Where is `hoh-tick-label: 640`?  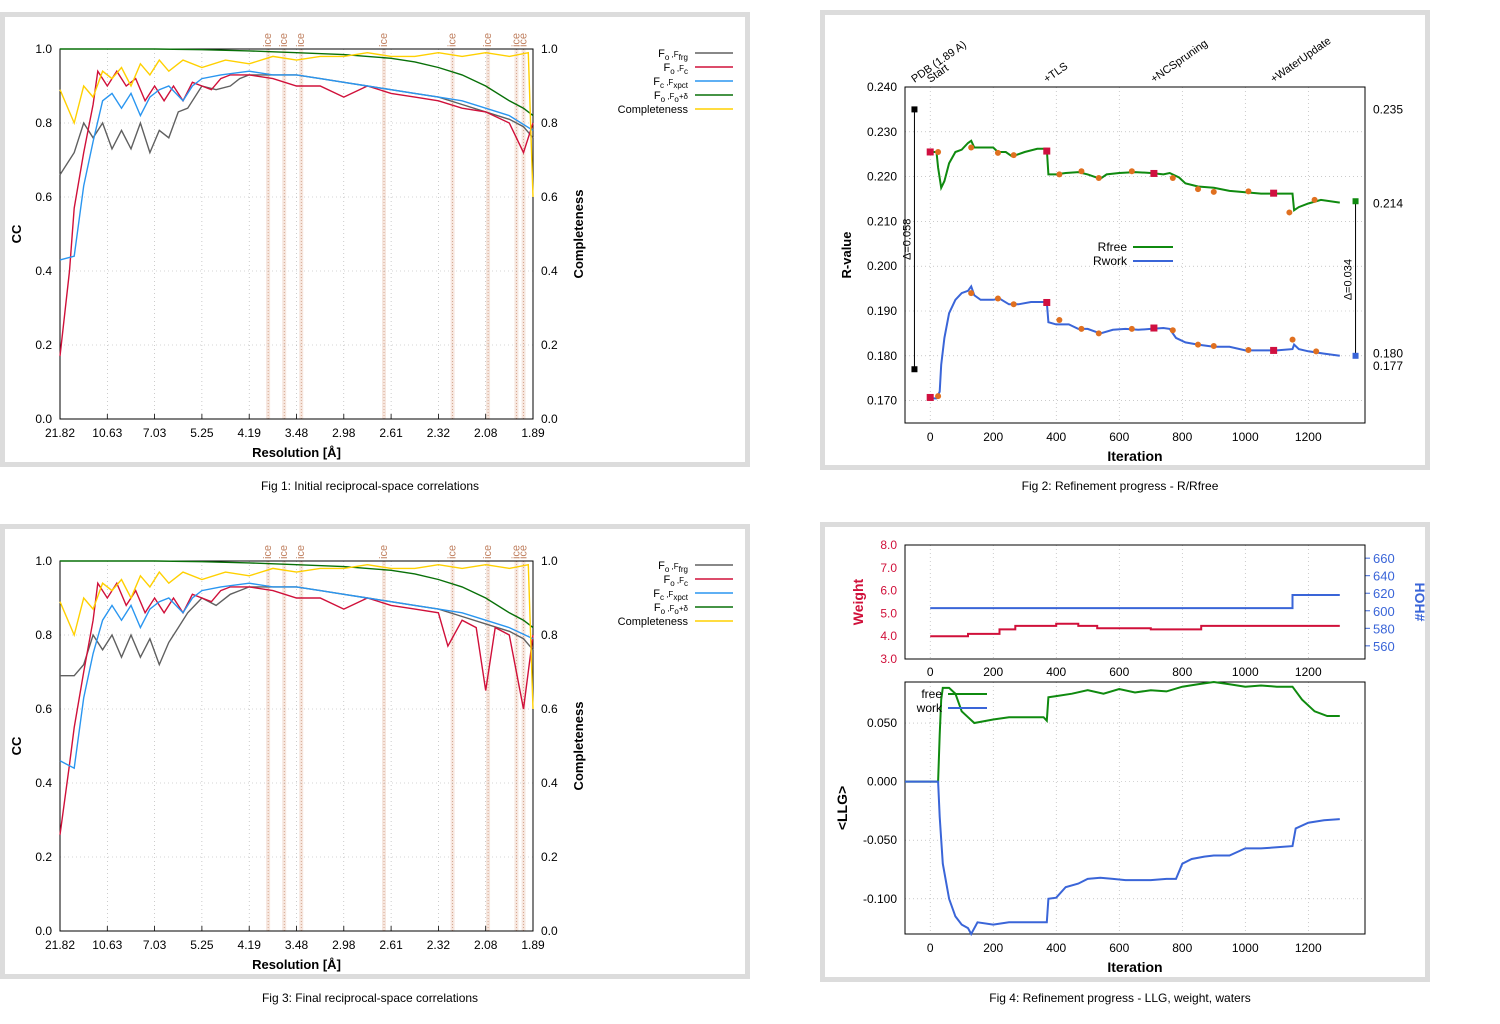
hoh-tick-label: 640 is located at coordinates (1384, 576).